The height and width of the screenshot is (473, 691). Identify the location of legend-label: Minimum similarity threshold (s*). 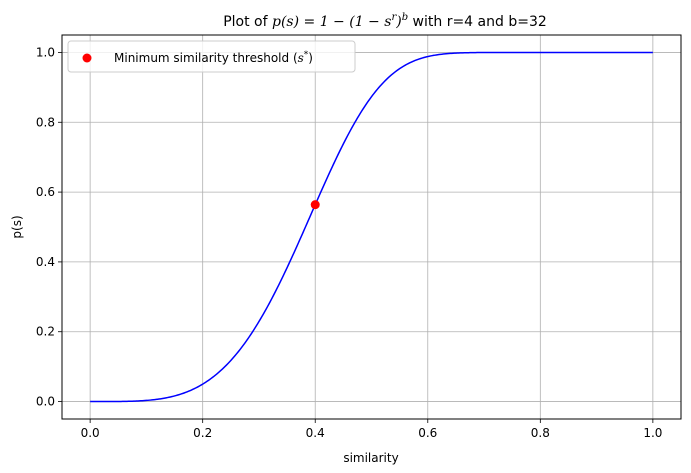
(213, 57).